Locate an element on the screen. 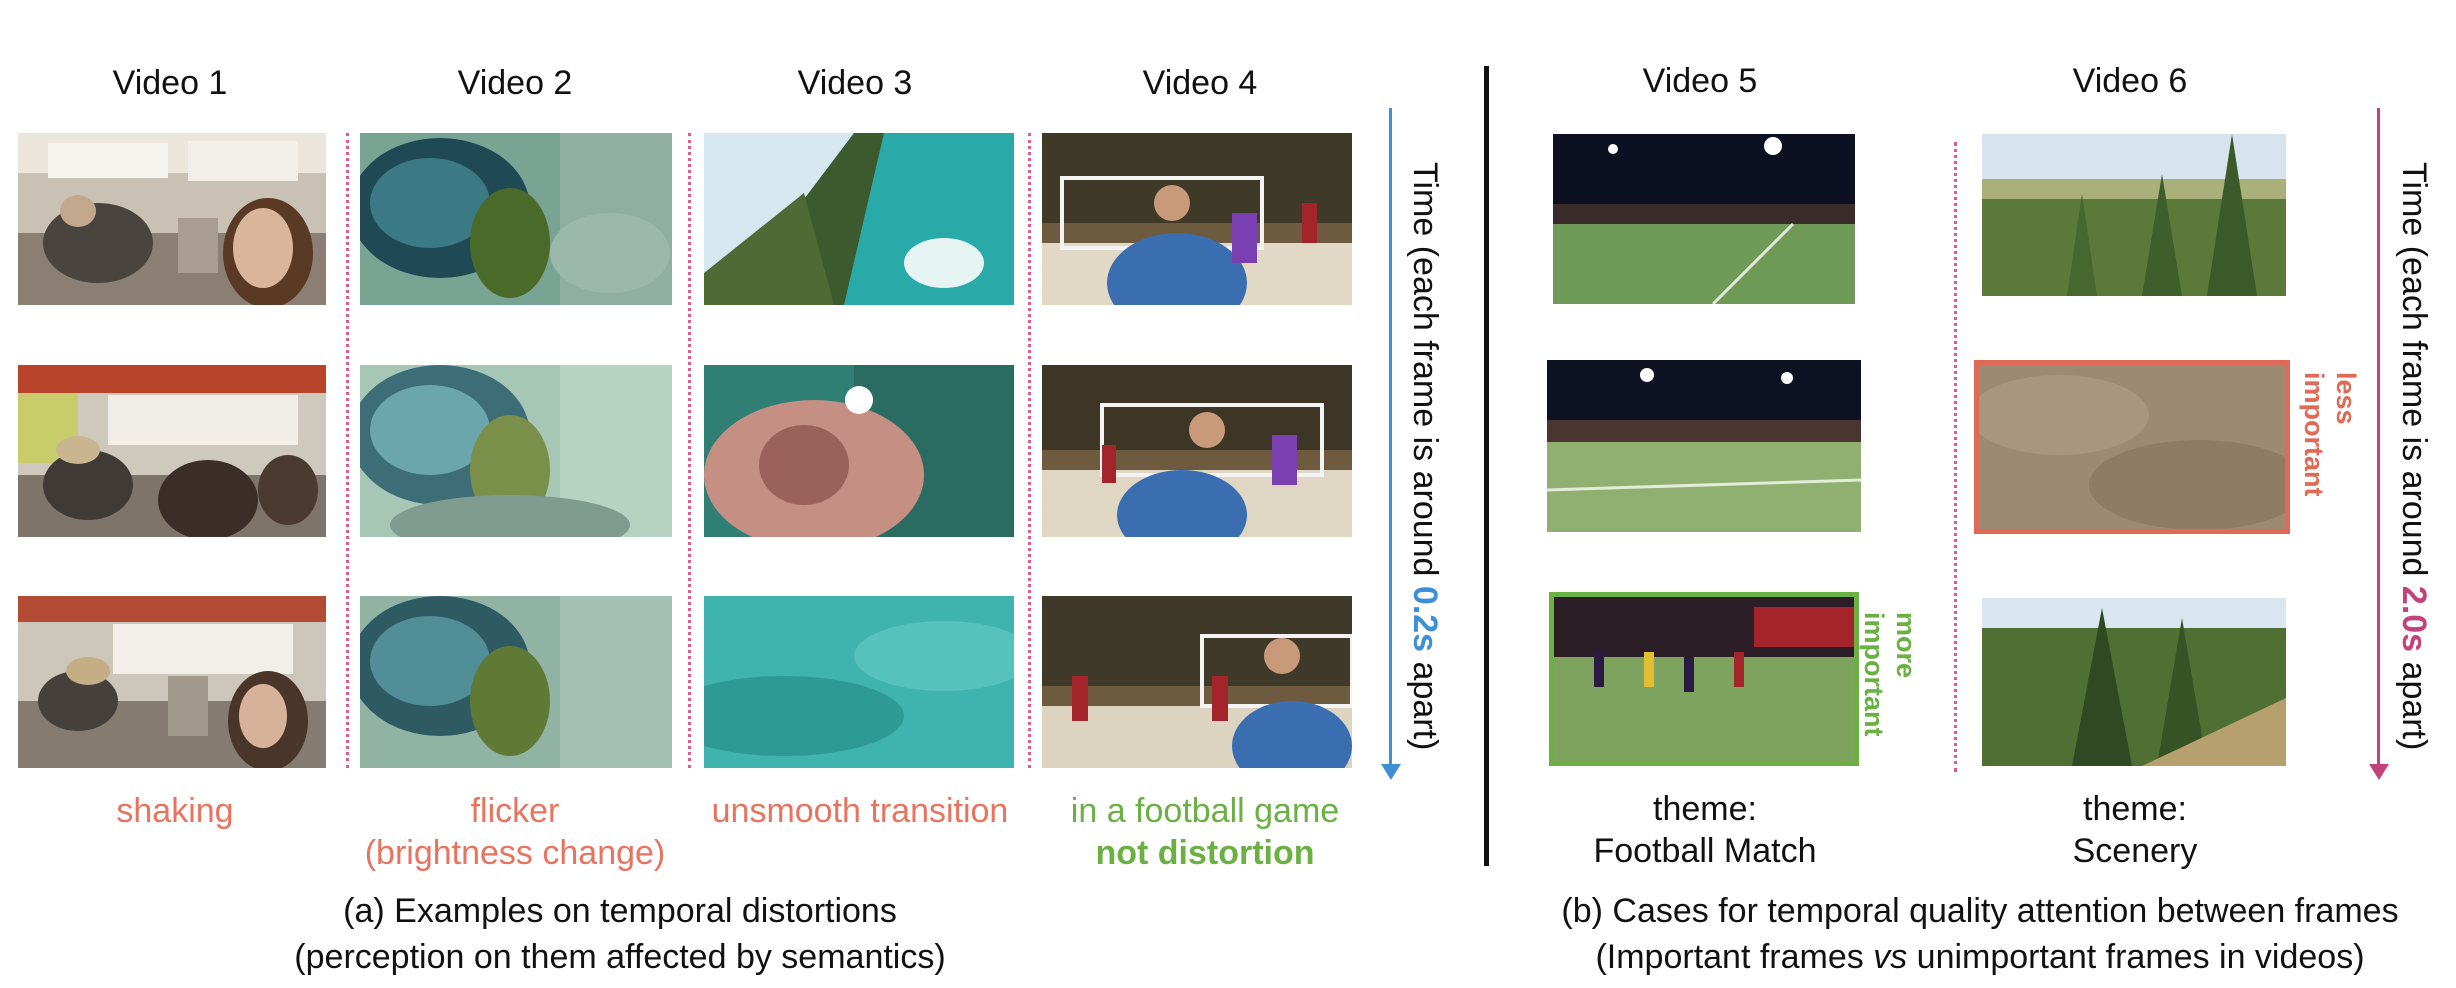  video1-title: Video 1 is located at coordinates (170, 83).